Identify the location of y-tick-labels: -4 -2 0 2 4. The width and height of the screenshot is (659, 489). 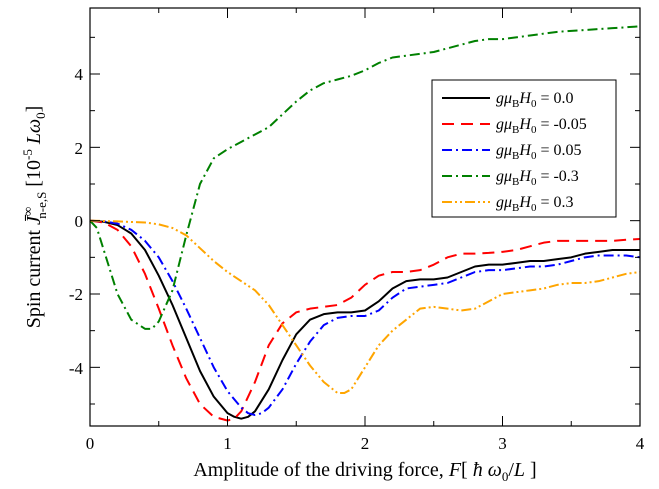
(76, 221).